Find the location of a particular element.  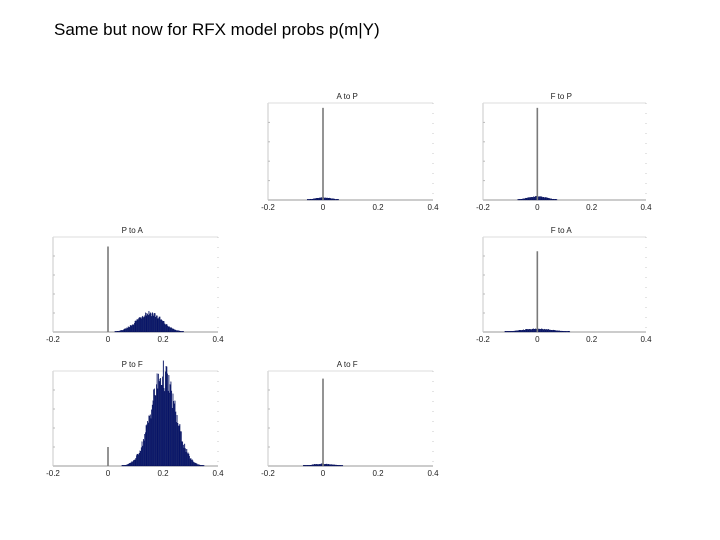

histogram-panel: P to F -0.2 0 0.2 0.4 is located at coordinates (135, 419).